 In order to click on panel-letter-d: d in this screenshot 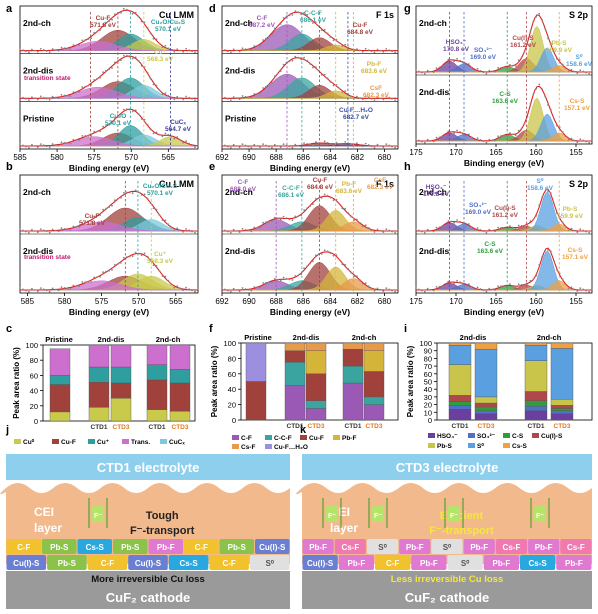, I will do `click(212, 9)`.